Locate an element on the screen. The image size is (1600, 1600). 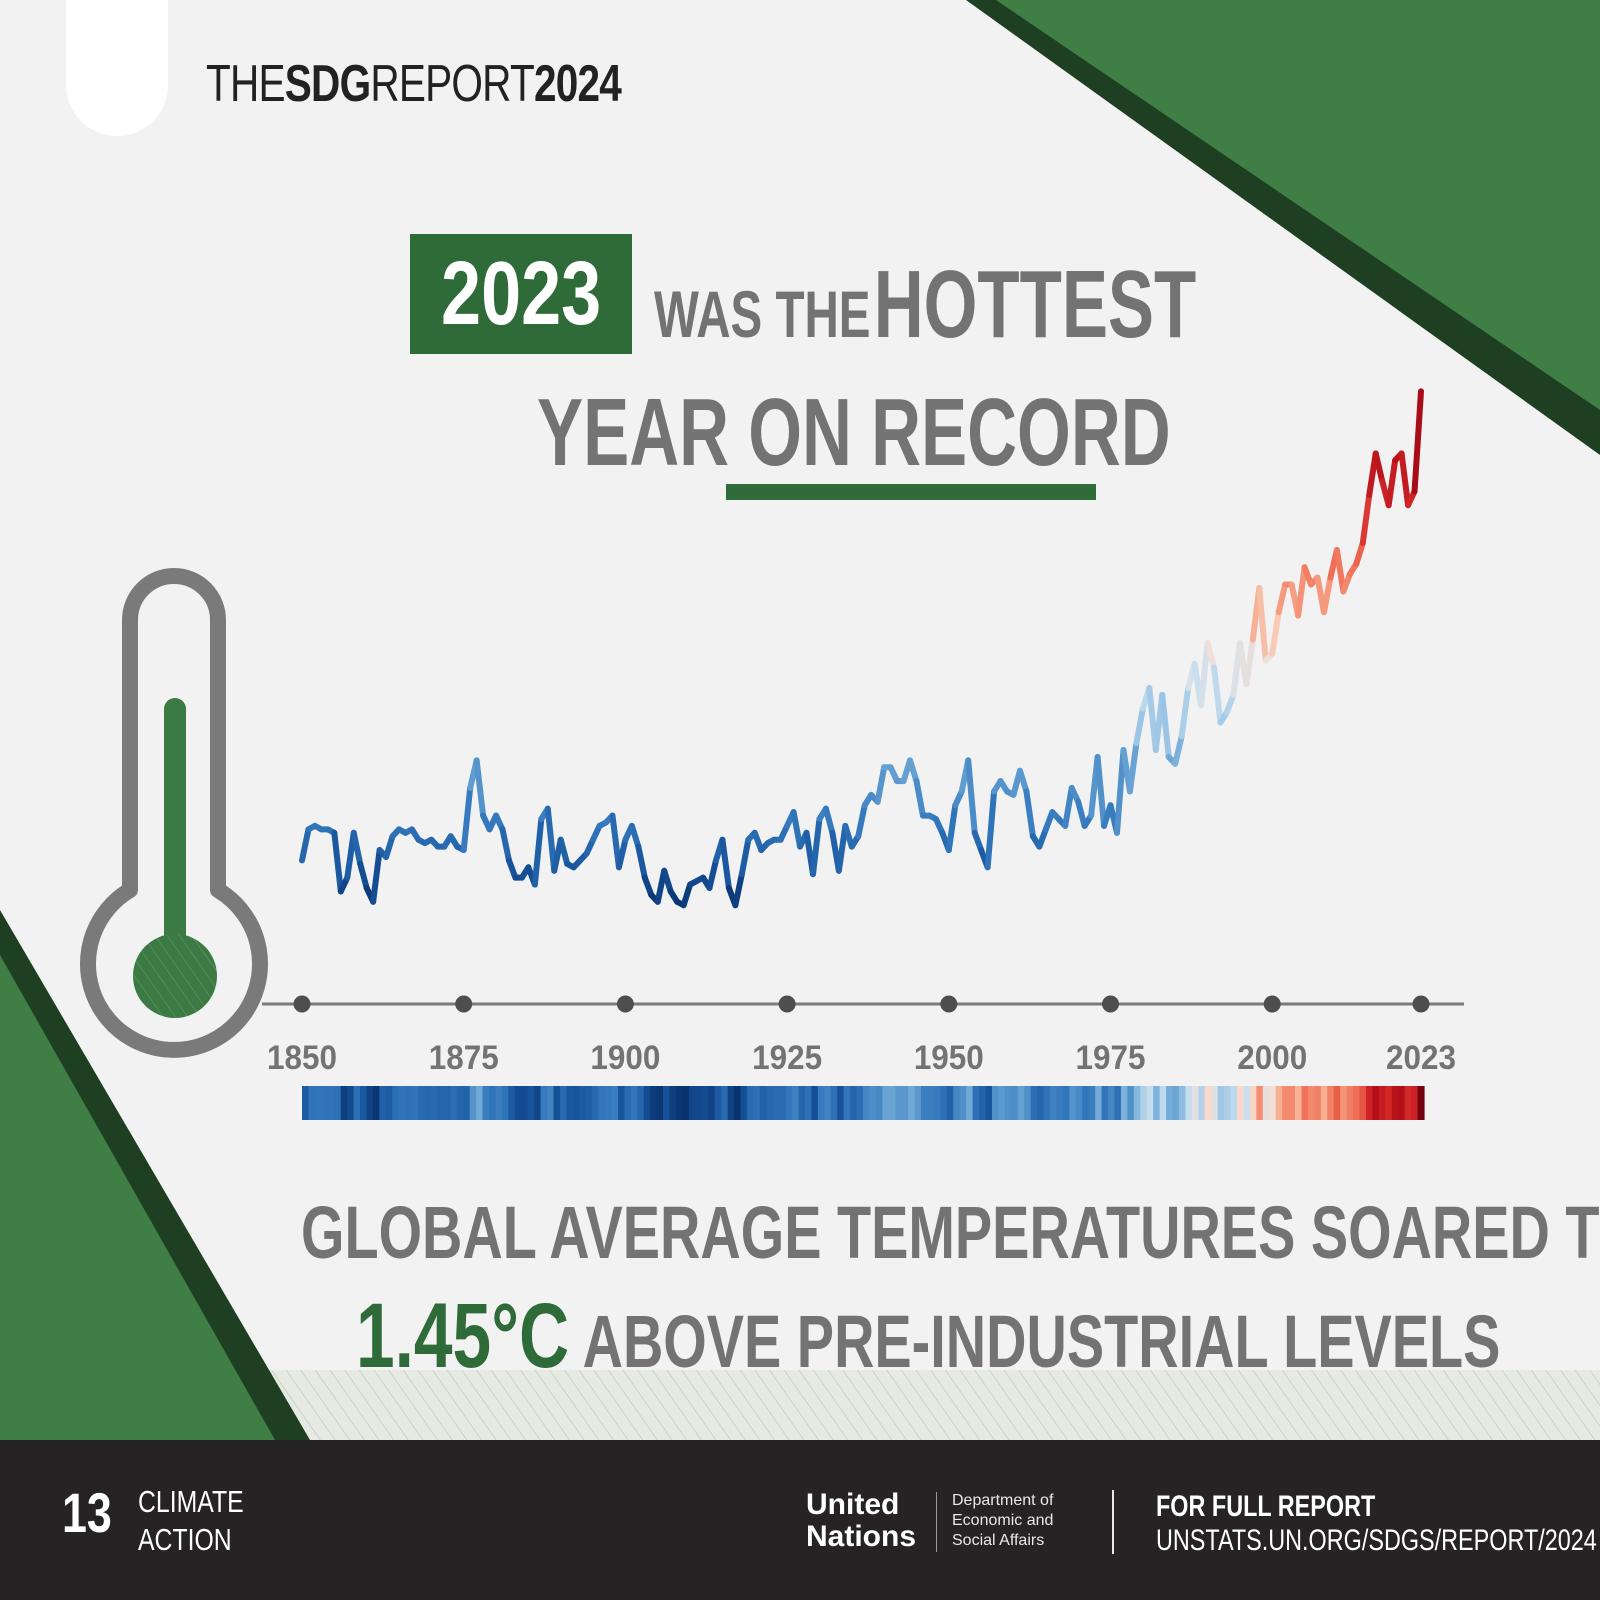
stripe-1967 is located at coordinates (1060, 1103).